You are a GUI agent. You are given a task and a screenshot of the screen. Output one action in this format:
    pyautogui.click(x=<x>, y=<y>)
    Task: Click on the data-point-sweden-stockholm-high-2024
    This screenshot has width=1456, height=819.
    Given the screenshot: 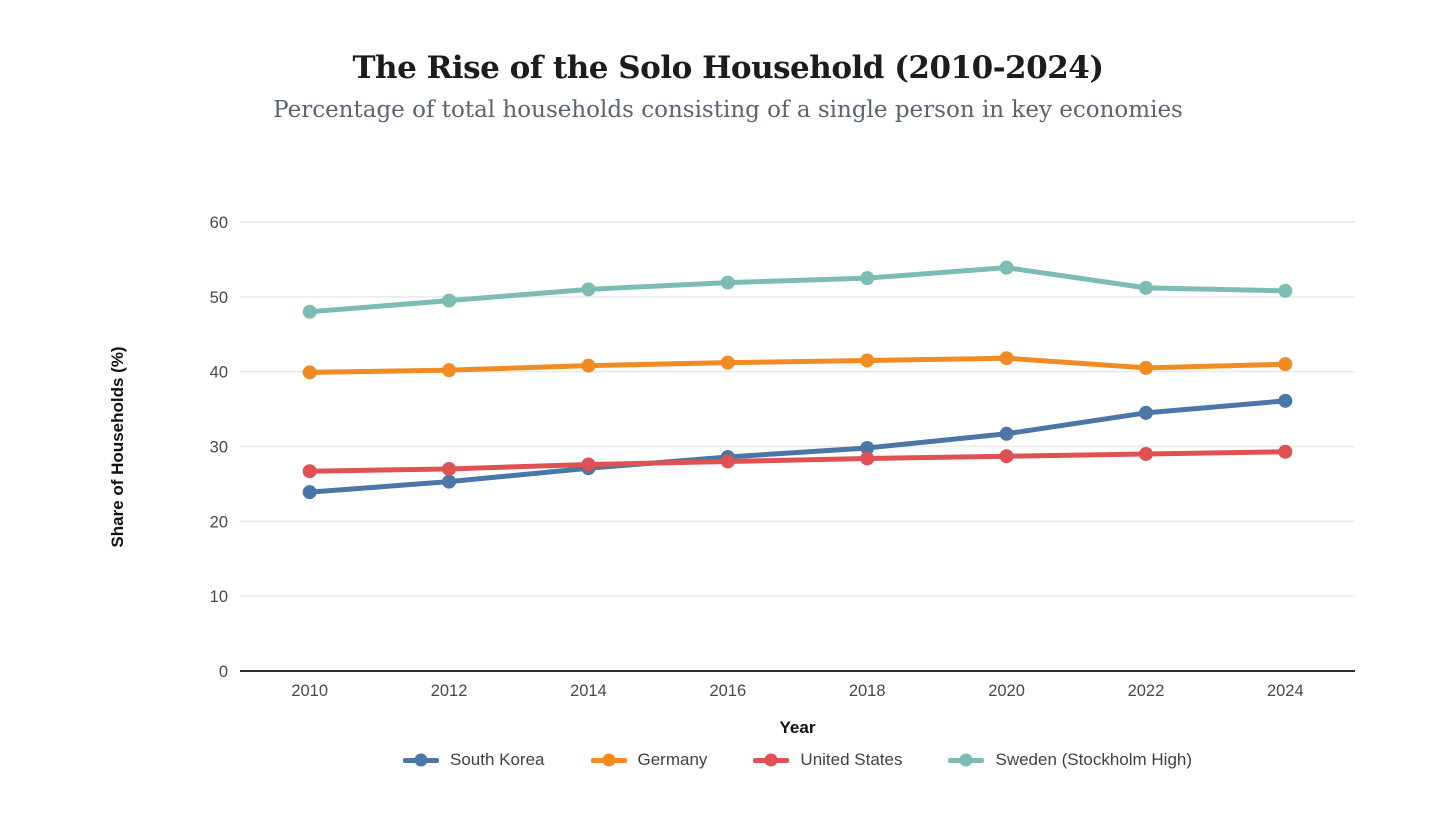 What is the action you would take?
    pyautogui.click(x=1285, y=290)
    